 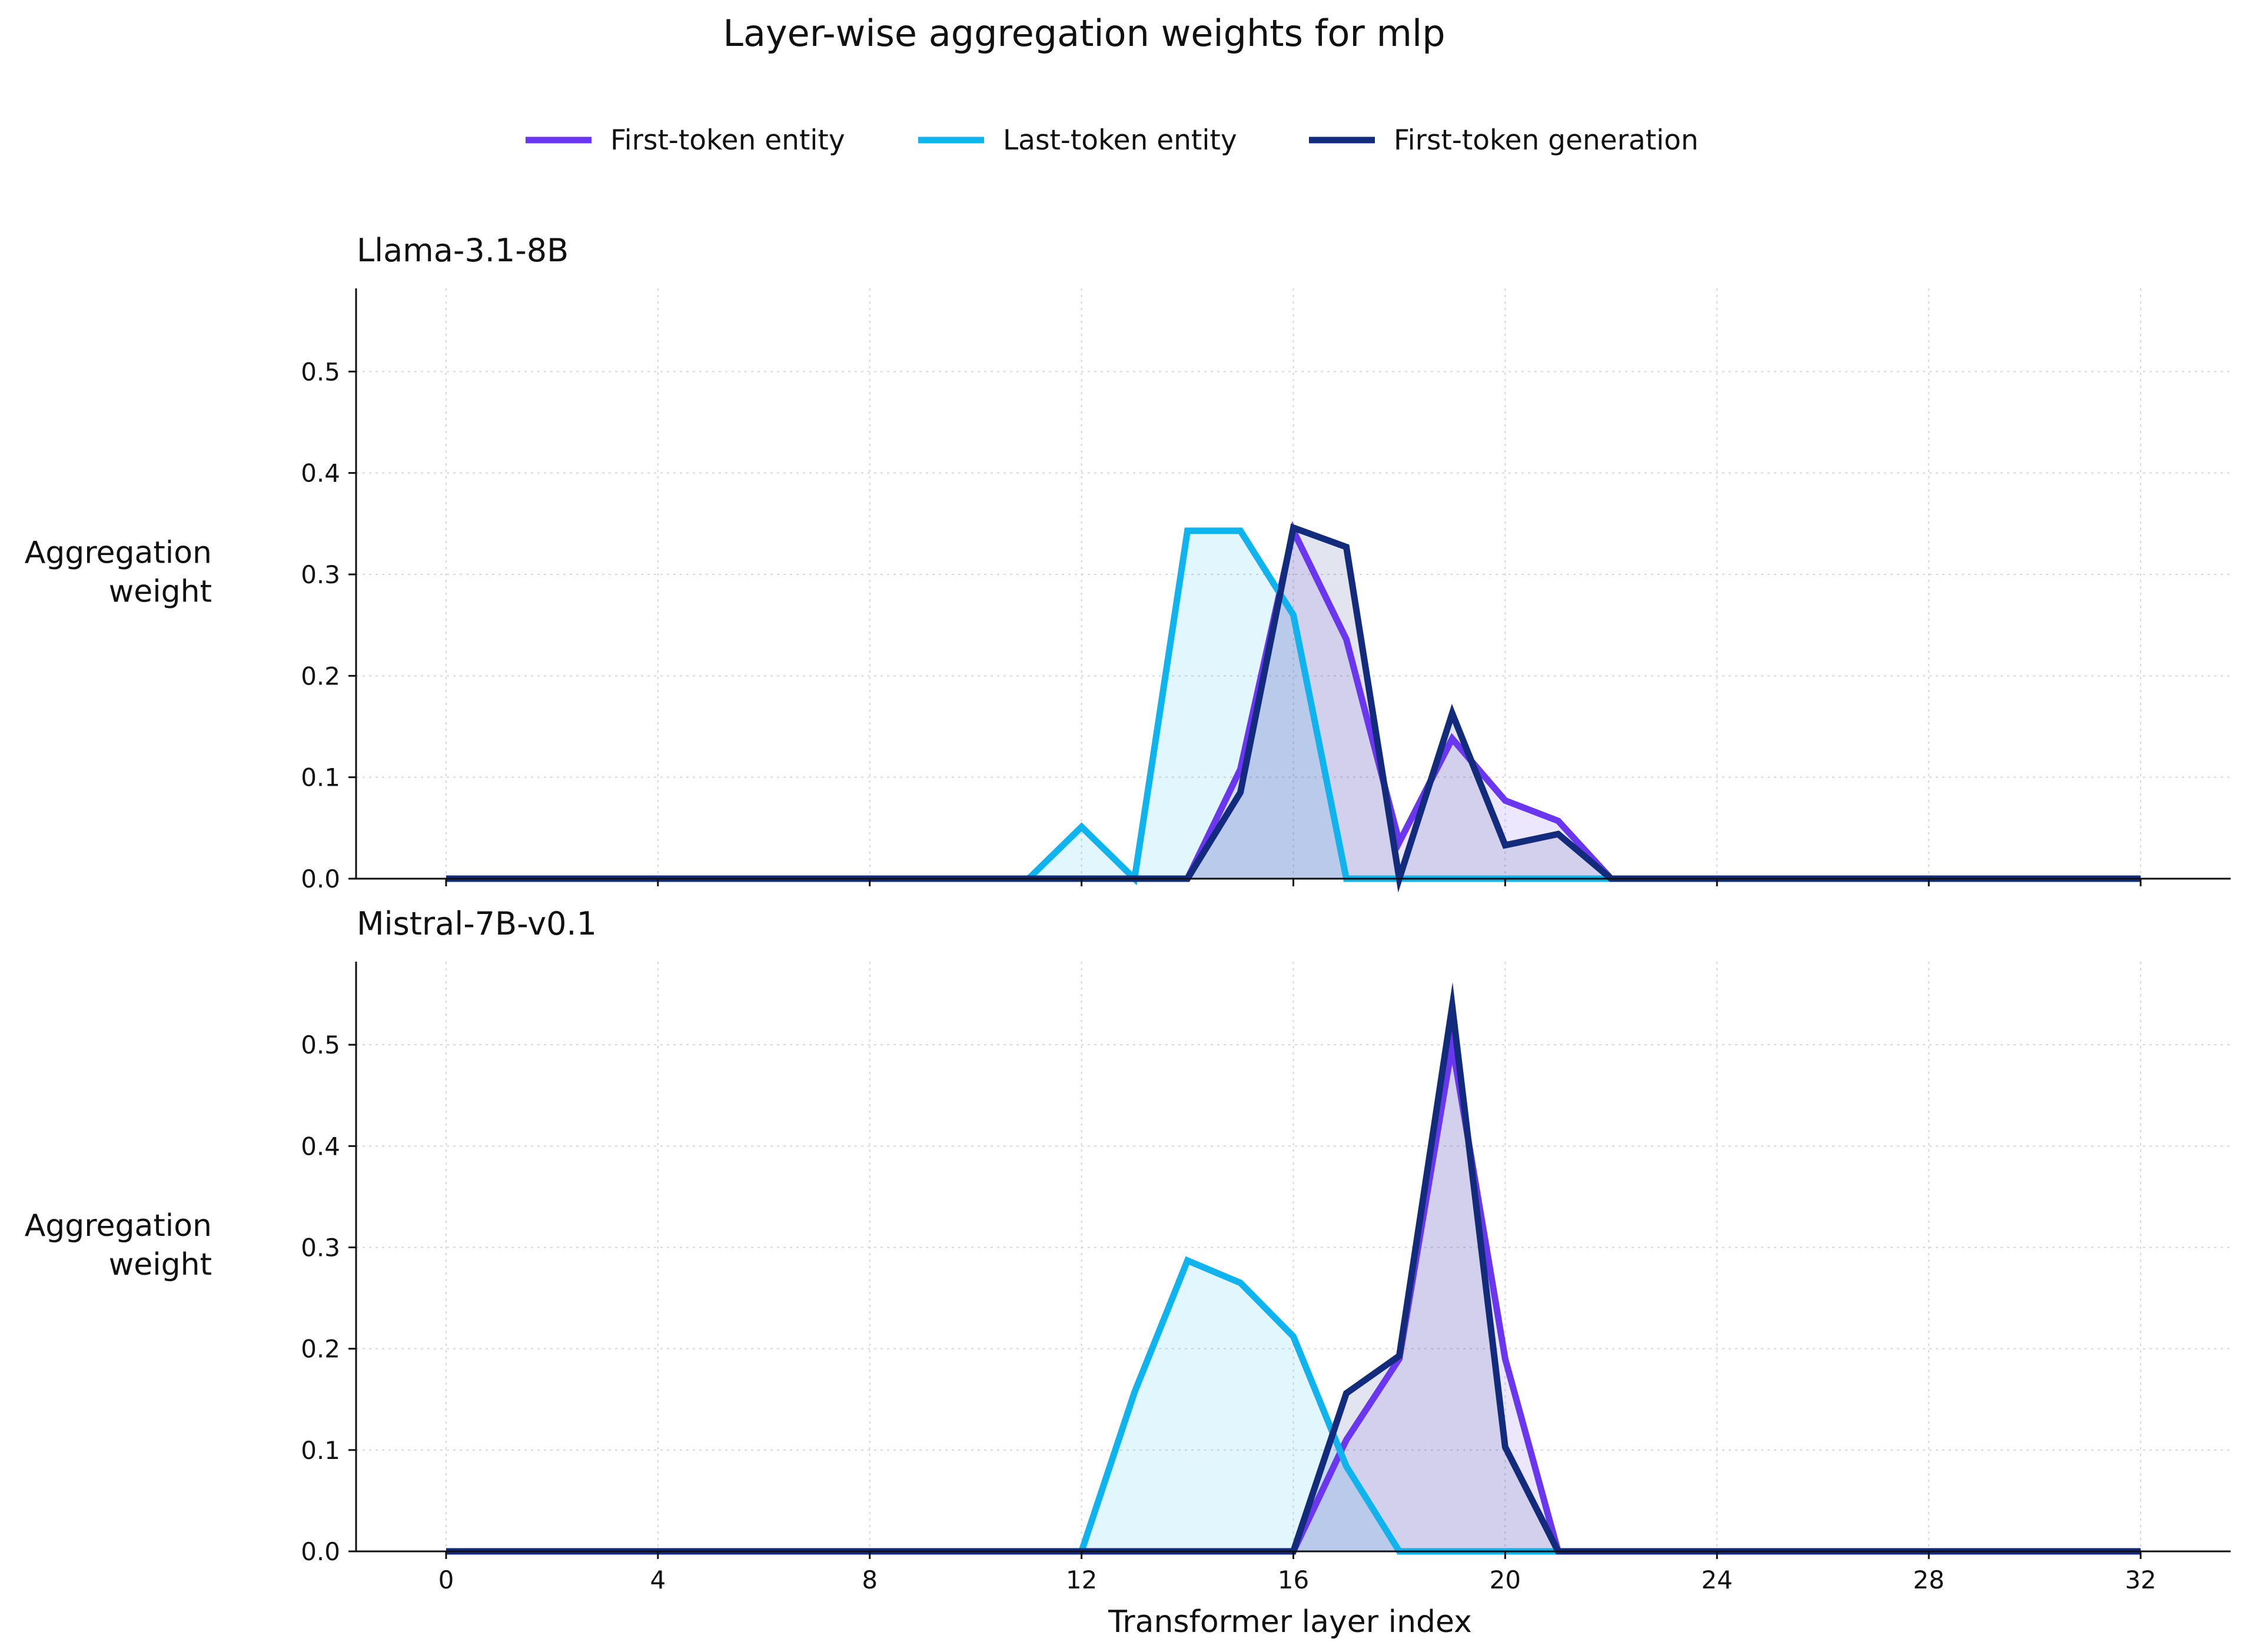 What do you see at coordinates (463, 250) in the screenshot?
I see `panel-title: Llama-3.1-8B` at bounding box center [463, 250].